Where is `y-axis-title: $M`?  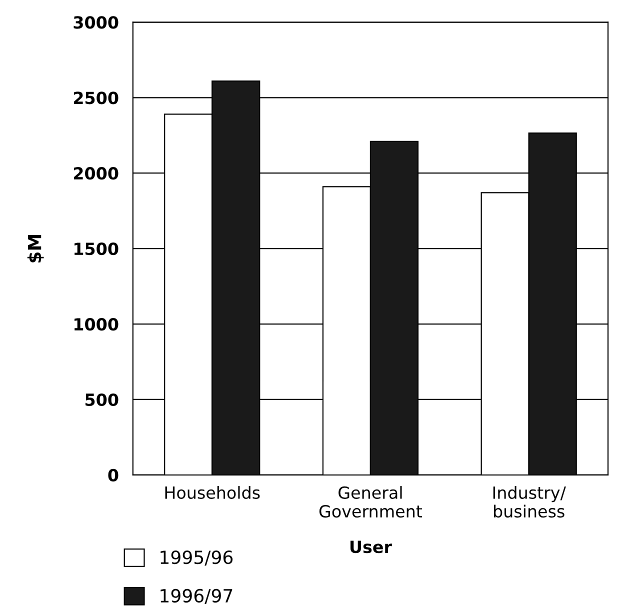 y-axis-title: $M is located at coordinates (35, 248).